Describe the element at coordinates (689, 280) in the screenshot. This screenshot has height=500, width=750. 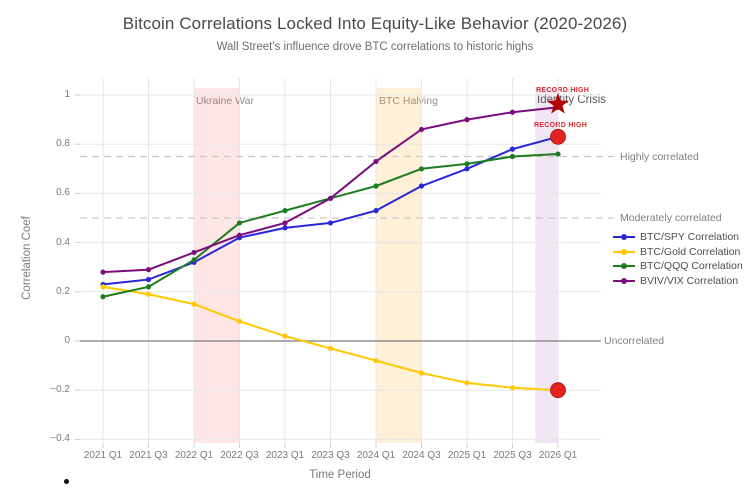
I see `legend-item-label: BVIV/VIX Correlation` at that location.